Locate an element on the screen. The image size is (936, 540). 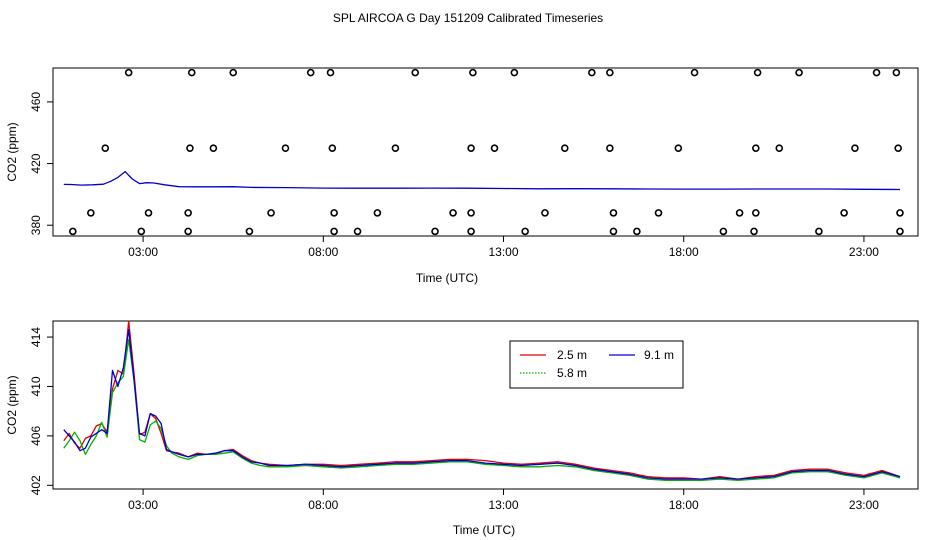
xlabel-bottom: Time (UTC) is located at coordinates (484, 530).